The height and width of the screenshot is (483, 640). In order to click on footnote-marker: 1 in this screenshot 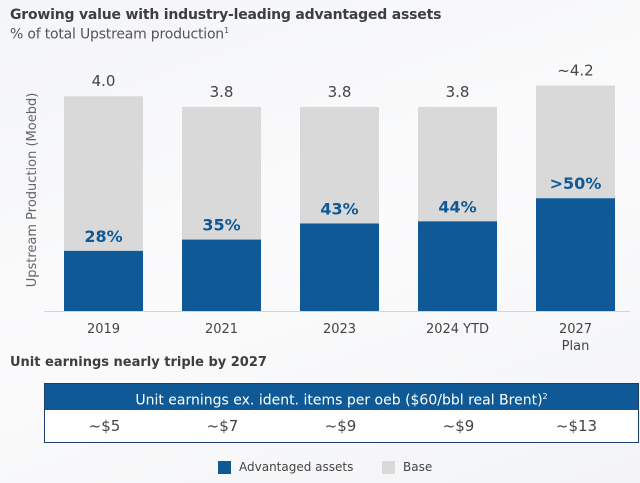, I will do `click(226, 30)`.